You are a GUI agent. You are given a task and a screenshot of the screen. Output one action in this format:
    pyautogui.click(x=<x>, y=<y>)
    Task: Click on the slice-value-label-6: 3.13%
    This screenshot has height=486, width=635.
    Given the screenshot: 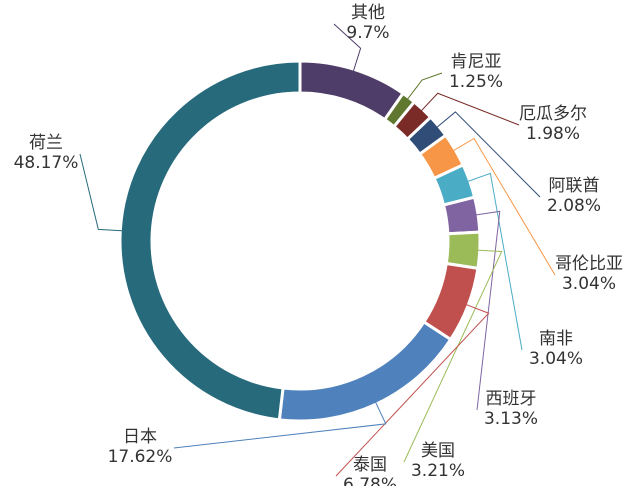 What is the action you would take?
    pyautogui.click(x=511, y=419)
    